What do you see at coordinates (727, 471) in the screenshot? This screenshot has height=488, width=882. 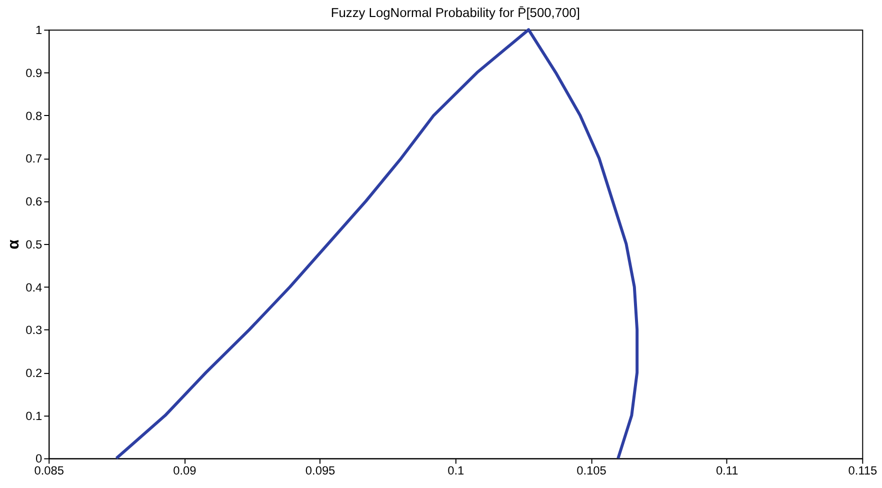 I see `x-tick-label: 0.11` at bounding box center [727, 471].